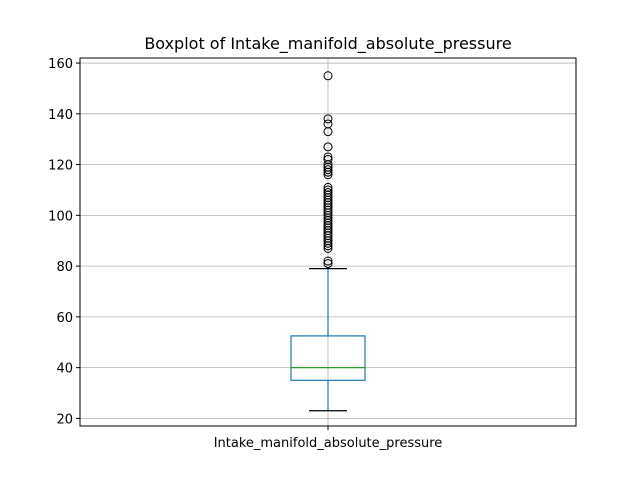 The height and width of the screenshot is (480, 640). Describe the element at coordinates (60, 166) in the screenshot. I see `y-tick-label: 120` at that location.